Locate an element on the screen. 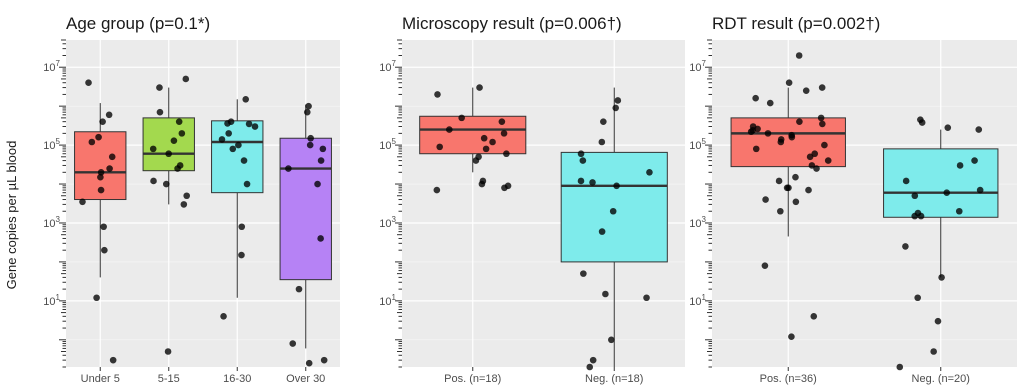 Image resolution: width=1017 pixels, height=388 pixels. x-tick-label: Over 30 is located at coordinates (305, 379).